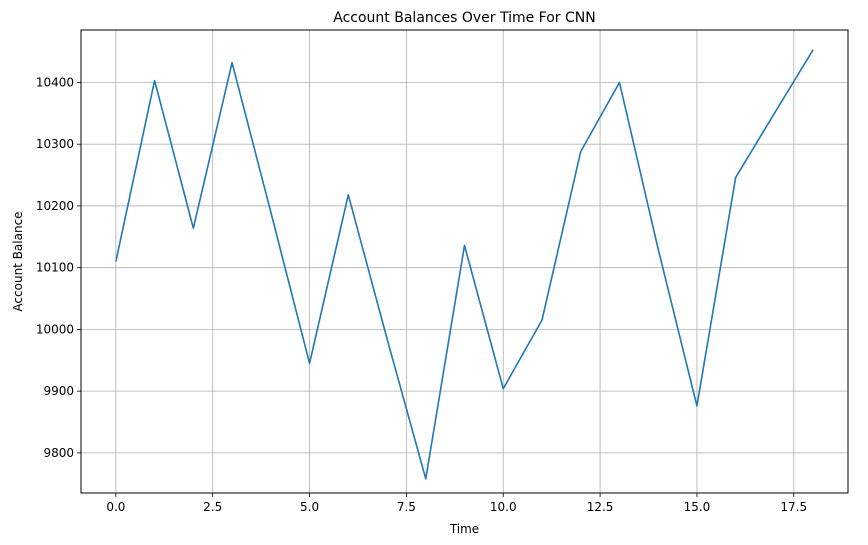  I want to click on x-tick-label: 15.0, so click(697, 507).